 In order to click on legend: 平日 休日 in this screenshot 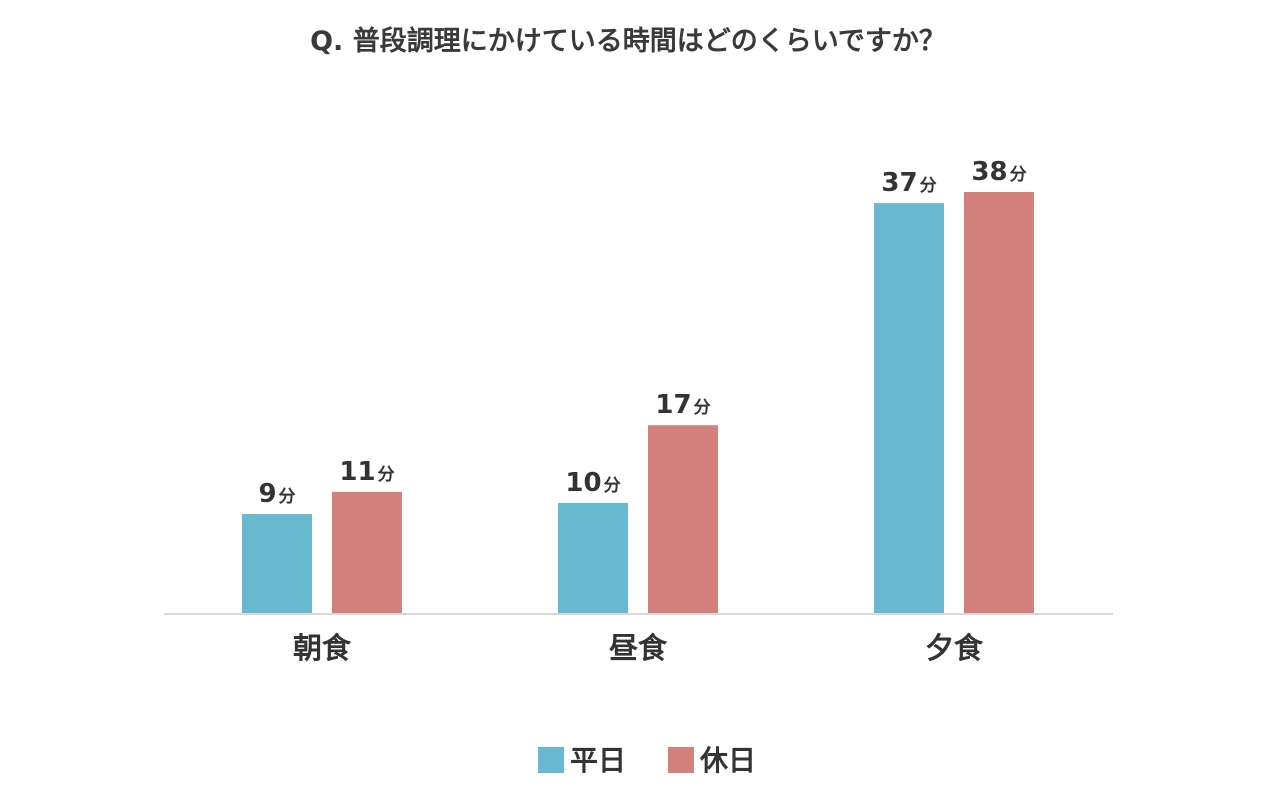, I will do `click(647, 760)`.